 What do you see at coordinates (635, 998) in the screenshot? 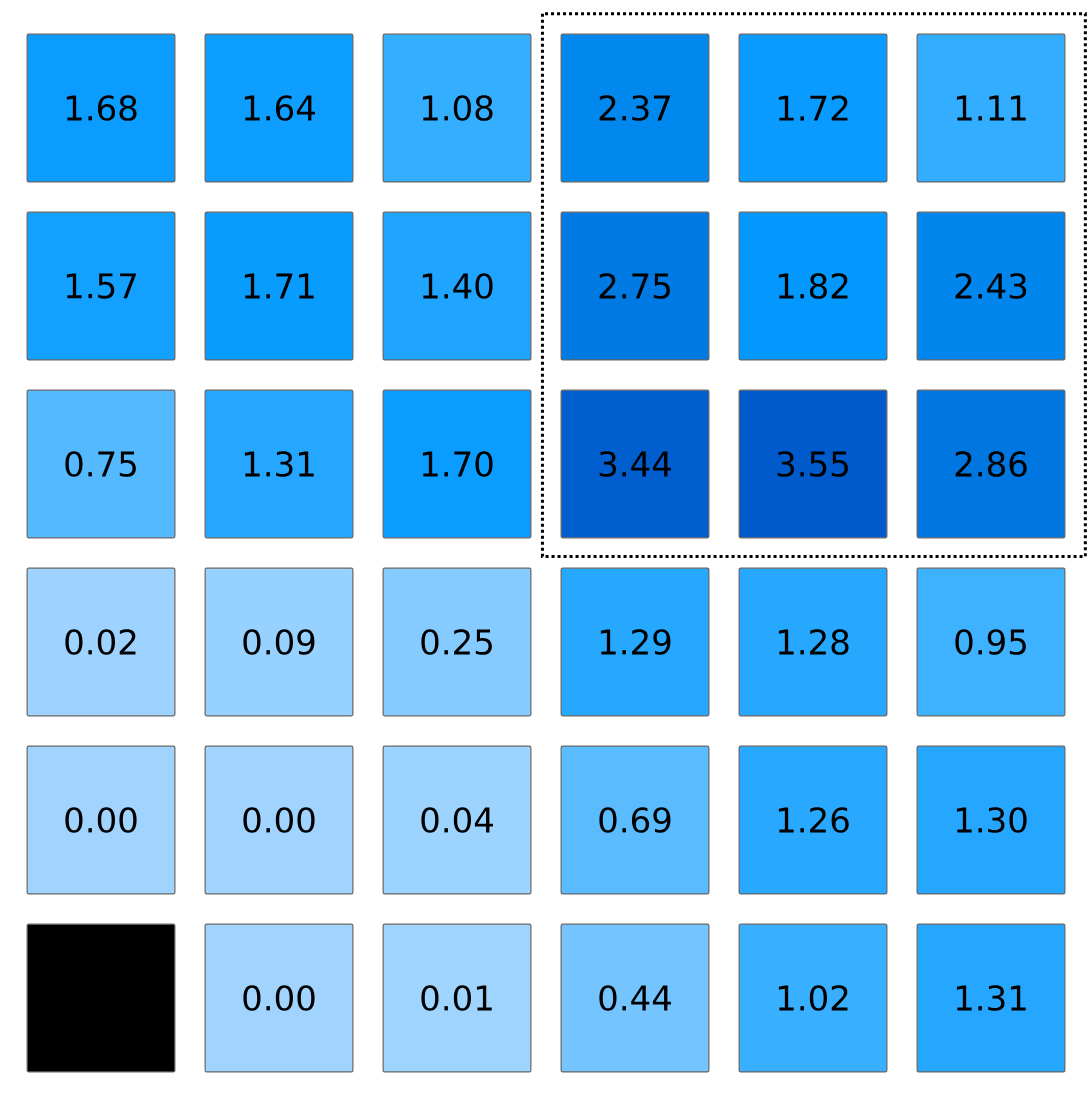
I see `data-label: 0.44` at bounding box center [635, 998].